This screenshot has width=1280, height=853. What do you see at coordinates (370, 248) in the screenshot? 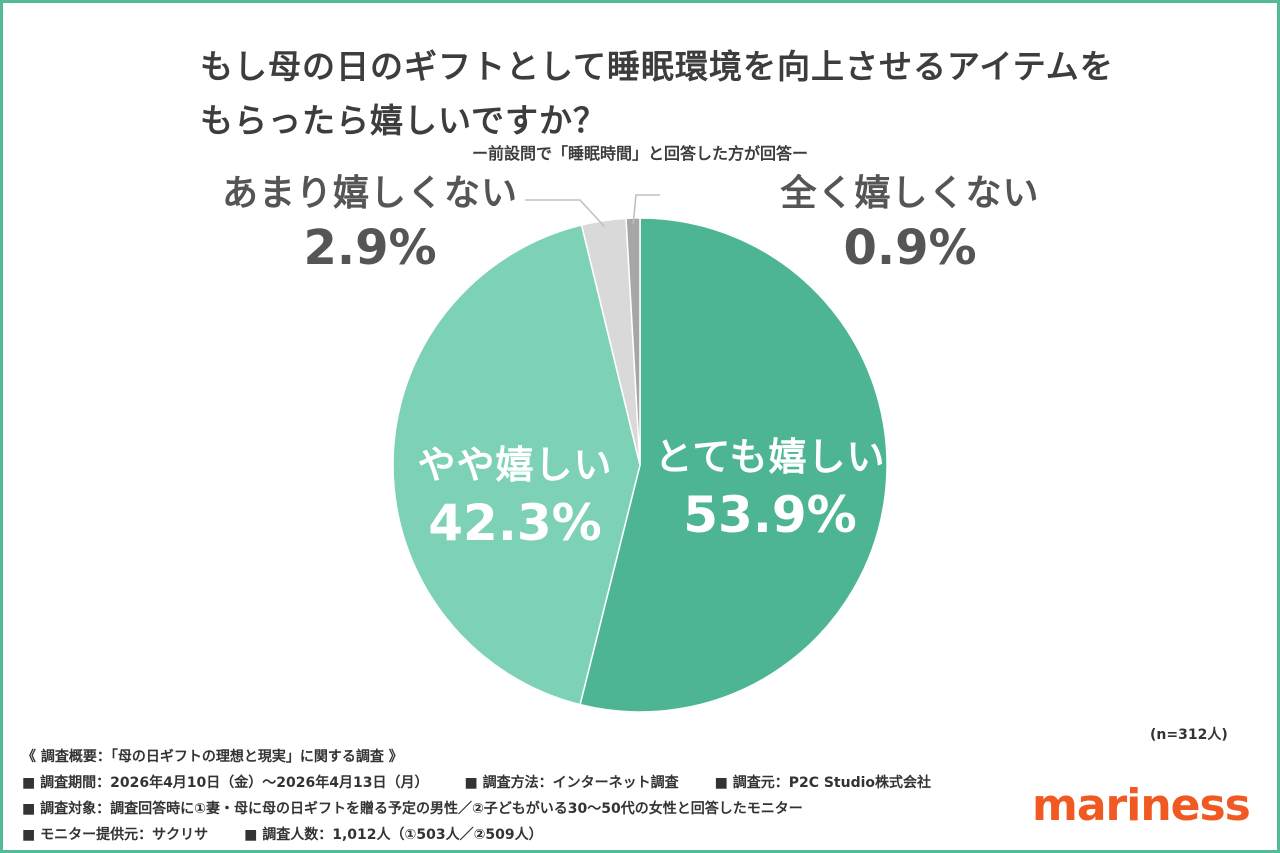
I see `label-not-very-happy-value: 2.9%` at bounding box center [370, 248].